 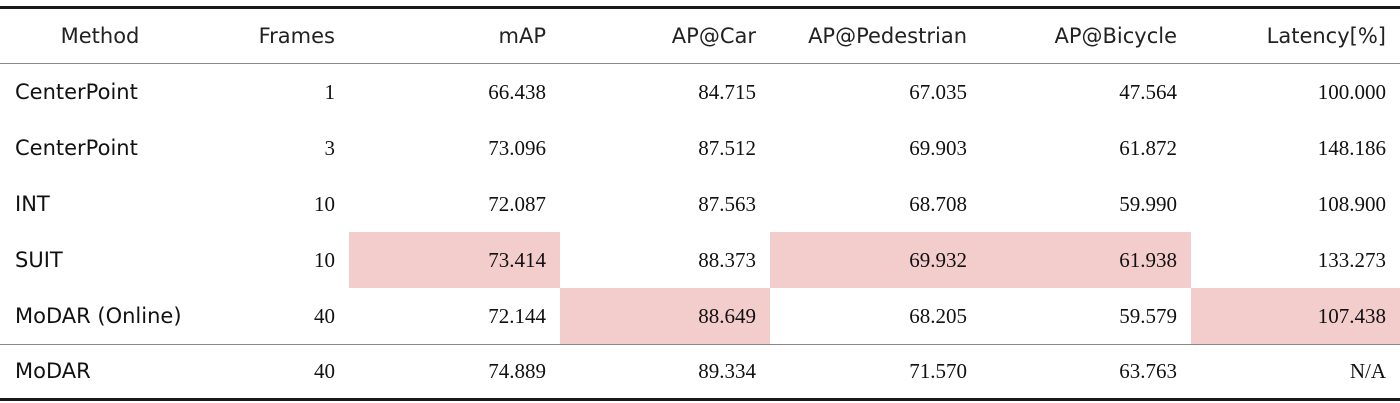 What do you see at coordinates (700, 399) in the screenshot?
I see `bottom-rule` at bounding box center [700, 399].